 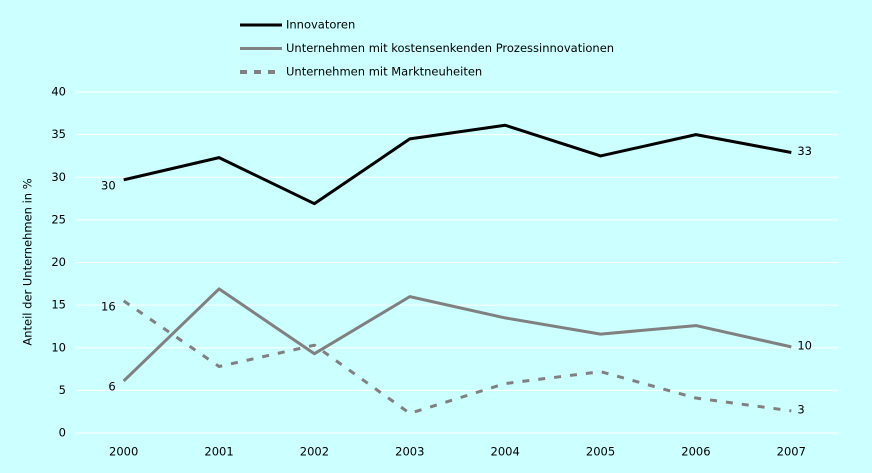 I want to click on y-tick-label: 25, so click(x=58, y=219).